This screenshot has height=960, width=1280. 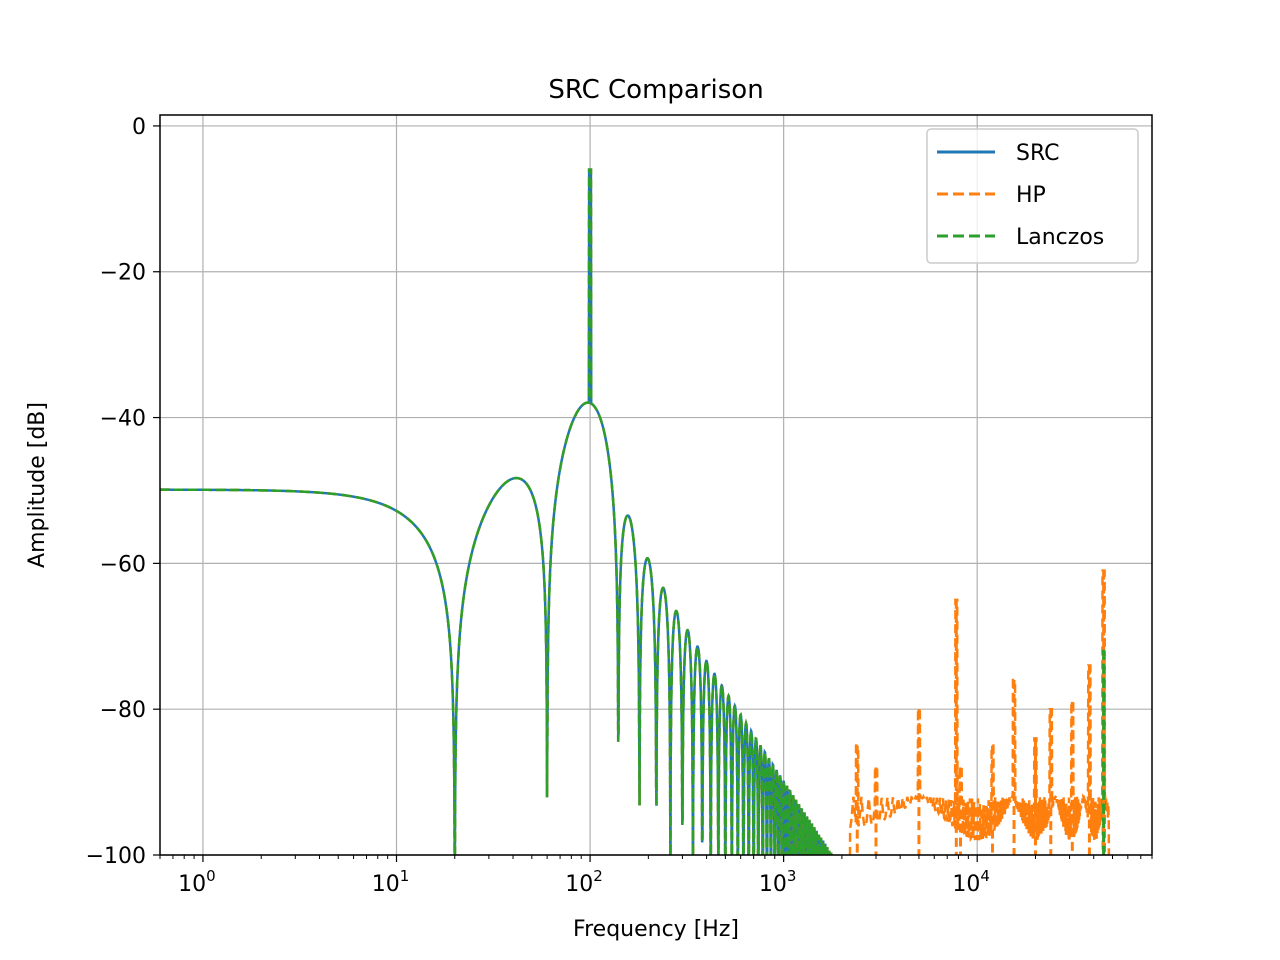 I want to click on y-tick-label: −20, so click(x=123, y=273).